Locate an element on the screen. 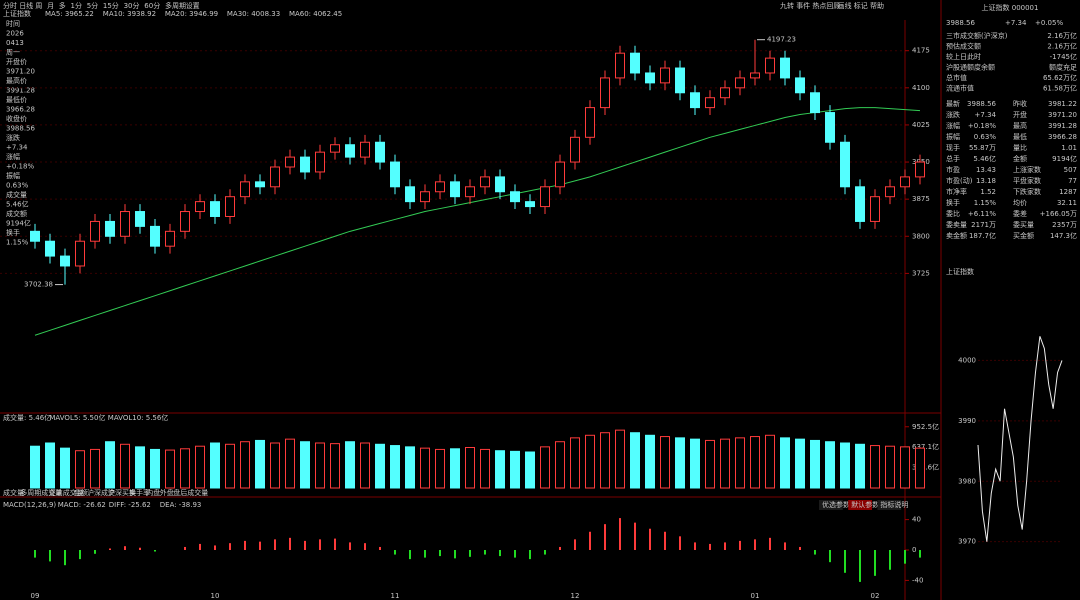 This screenshot has width=1080, height=600. quote-value: 55.87万 is located at coordinates (982, 148).